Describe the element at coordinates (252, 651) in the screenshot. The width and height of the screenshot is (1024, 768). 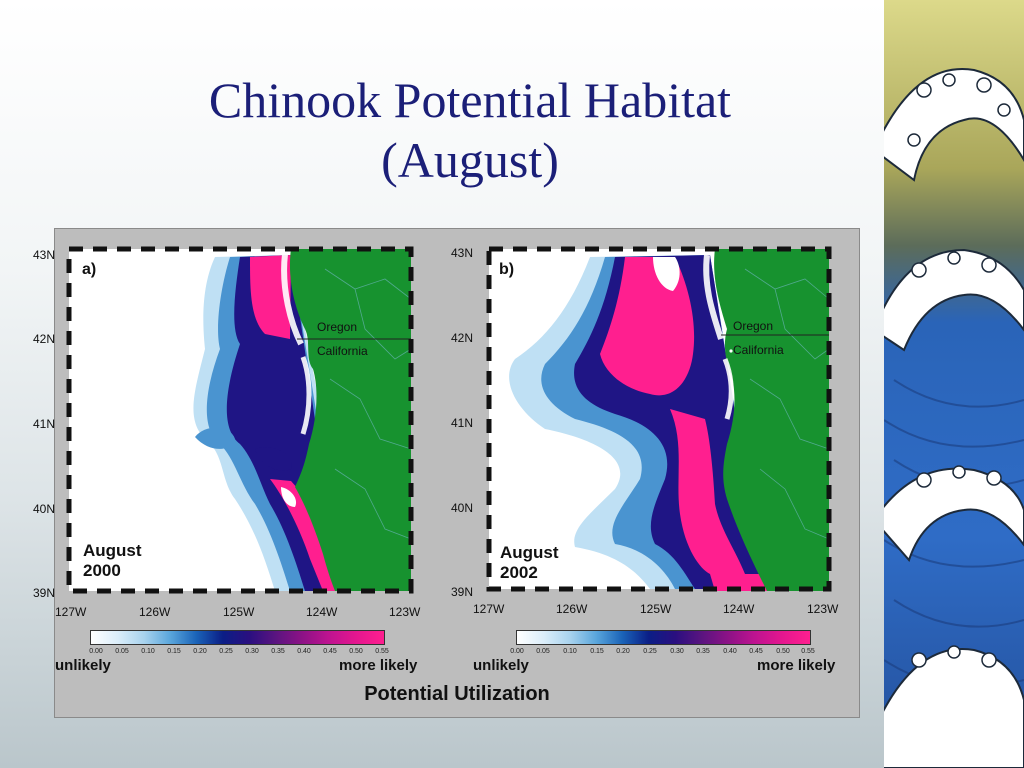
I see `cbar-a-tick: 0.30` at that location.